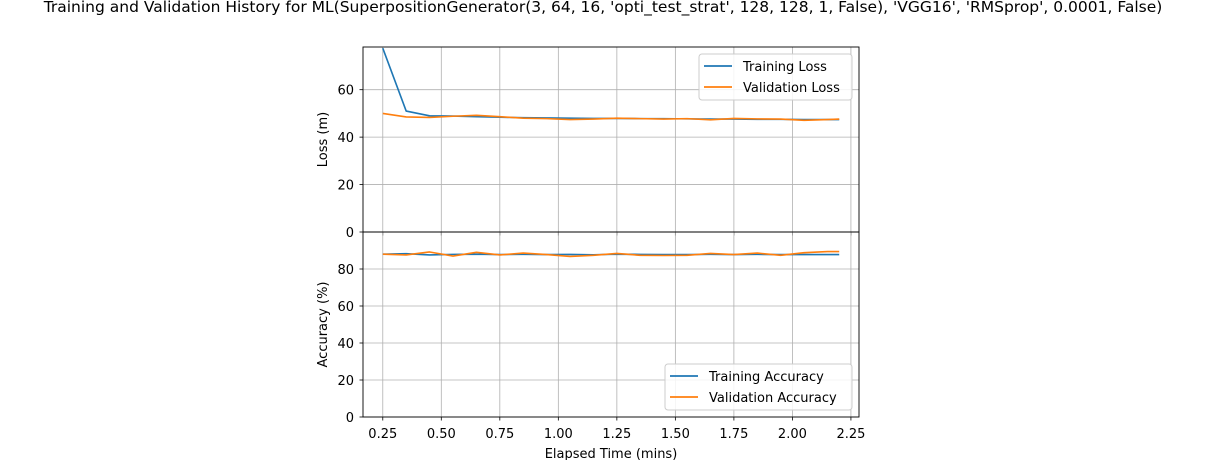 The image size is (1205, 460). What do you see at coordinates (791, 88) in the screenshot?
I see `legend-label: Validation Loss` at bounding box center [791, 88].